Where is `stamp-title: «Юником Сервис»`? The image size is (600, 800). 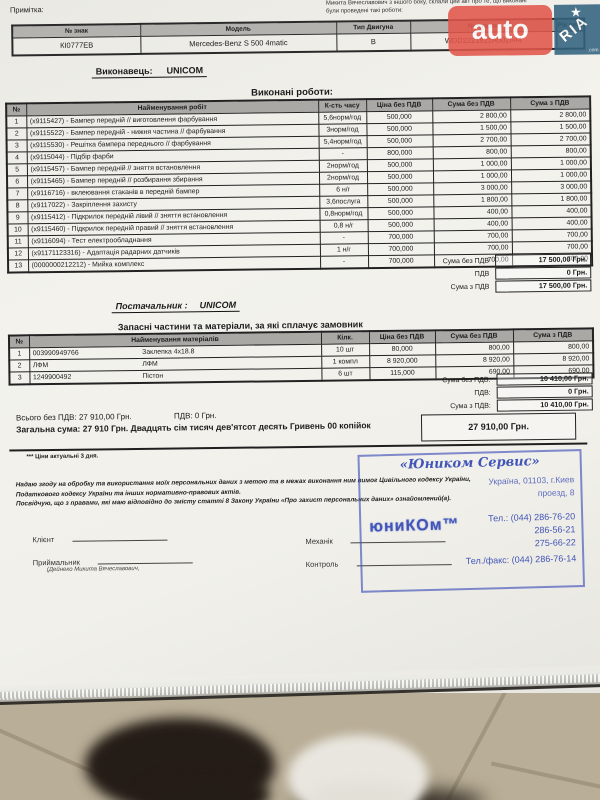
stamp-title: «Юником Сервис» is located at coordinates (469, 463).